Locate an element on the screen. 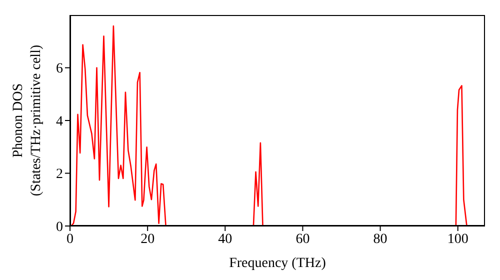  y-axis-title: Phonon DOS (States/THz·primitive cell) is located at coordinates (27, 120).